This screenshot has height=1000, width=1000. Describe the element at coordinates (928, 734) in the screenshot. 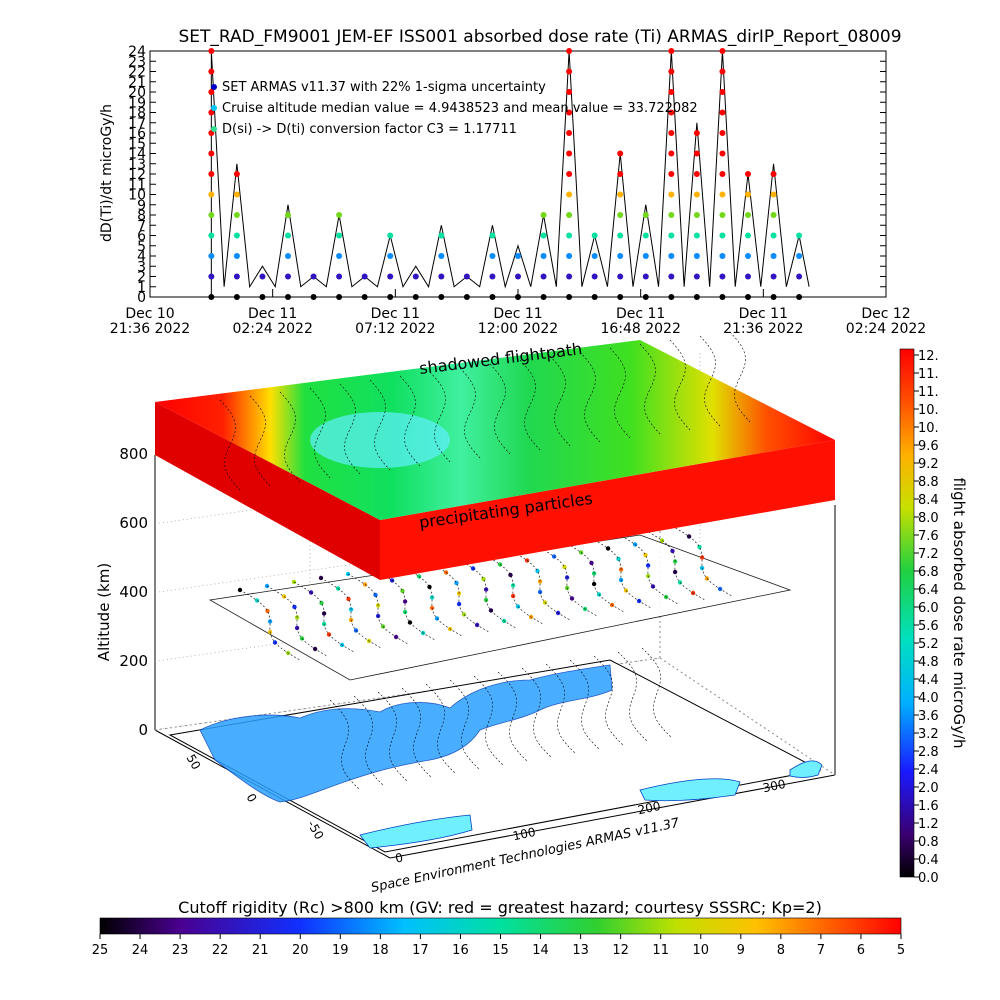

I see `dose-colorbar-tick-label: 3.2` at that location.